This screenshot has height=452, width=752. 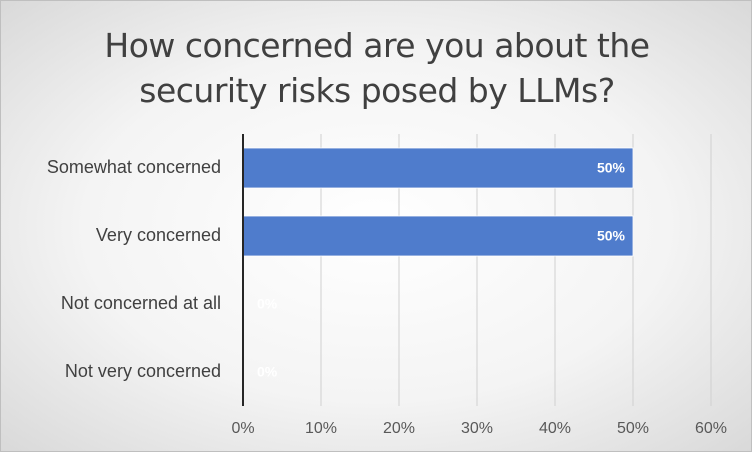 What do you see at coordinates (242, 428) in the screenshot?
I see `x-tick-label: 0%` at bounding box center [242, 428].